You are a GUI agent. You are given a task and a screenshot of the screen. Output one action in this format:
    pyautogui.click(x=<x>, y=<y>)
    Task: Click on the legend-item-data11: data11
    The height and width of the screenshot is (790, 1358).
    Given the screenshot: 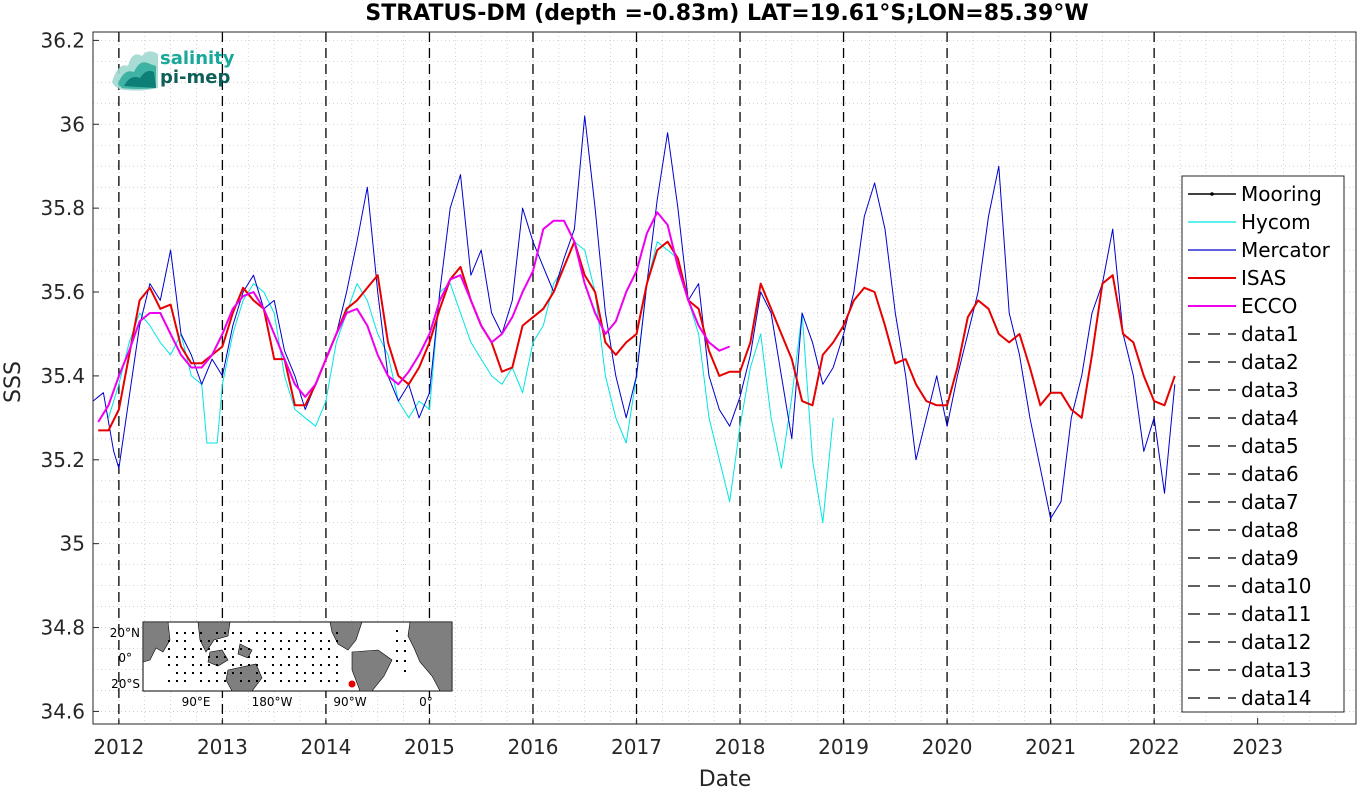 What is the action you would take?
    pyautogui.click(x=1250, y=614)
    